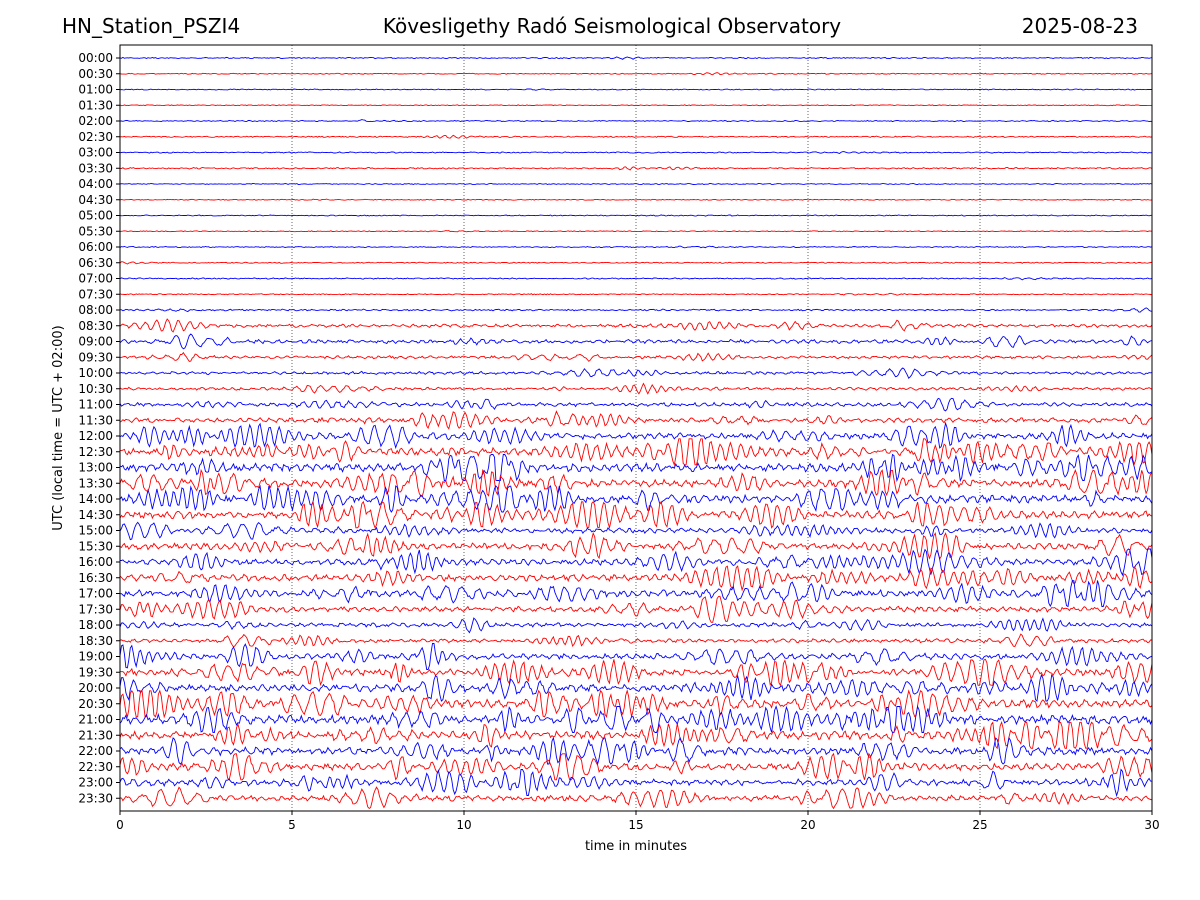 This screenshot has width=1200, height=900. What do you see at coordinates (95, 468) in the screenshot?
I see `y-tick-label: 13:00` at bounding box center [95, 468].